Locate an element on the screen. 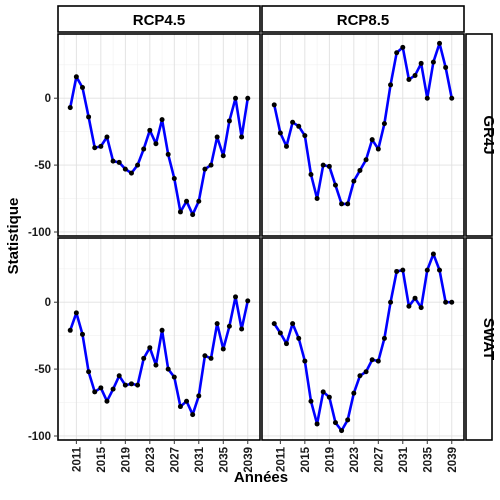 Image resolution: width=500 pixels, height=500 pixels. x-axis-title: Années is located at coordinates (261, 477).